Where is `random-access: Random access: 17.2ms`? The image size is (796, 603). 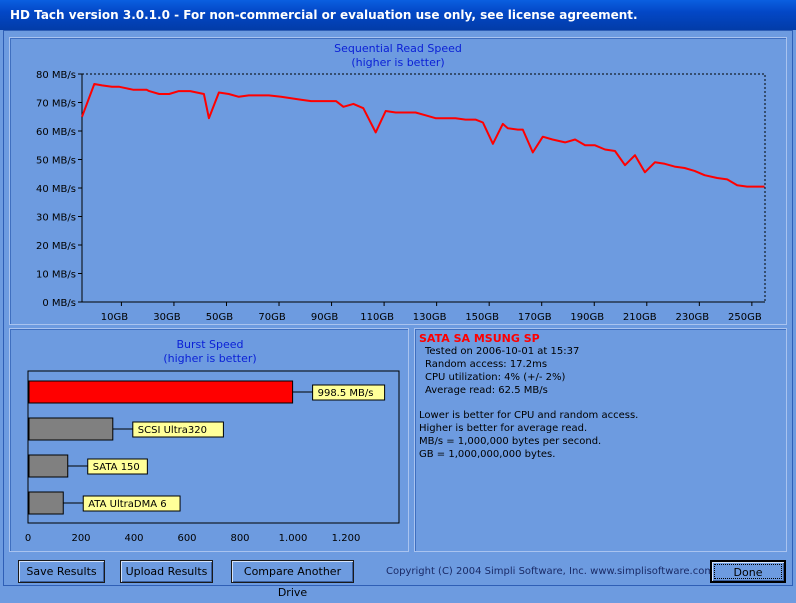
random-access: Random access: 17.2ms is located at coordinates (486, 364).